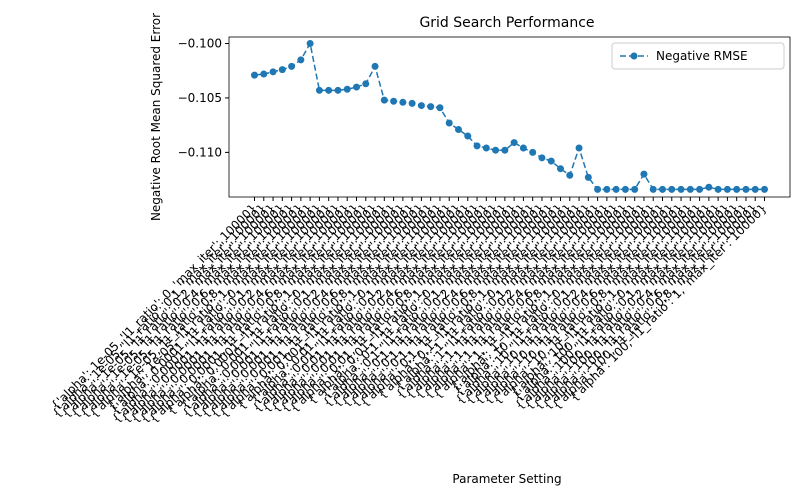 The height and width of the screenshot is (500, 800). What do you see at coordinates (200, 152) in the screenshot?
I see `y-tick-label: −0.110` at bounding box center [200, 152].